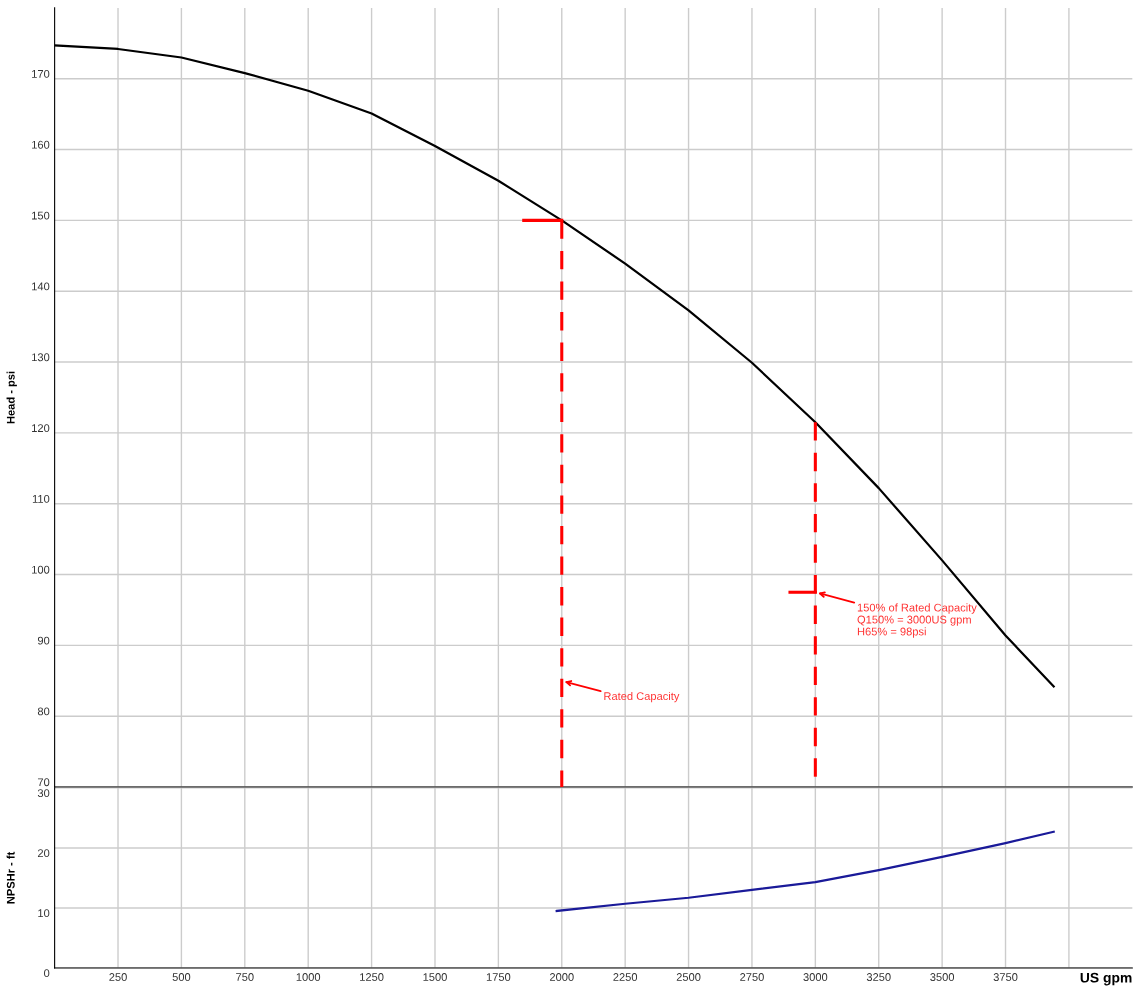  I want to click on x-tick-label: 2250, so click(625, 977).